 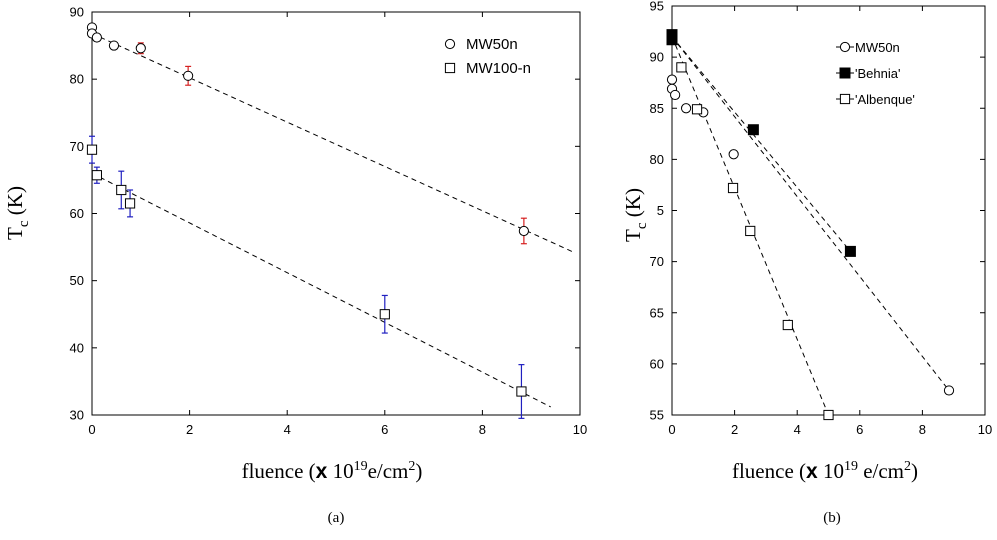 I want to click on x-axis-label: fluence (x 1019e/cm2), so click(x=332, y=471).